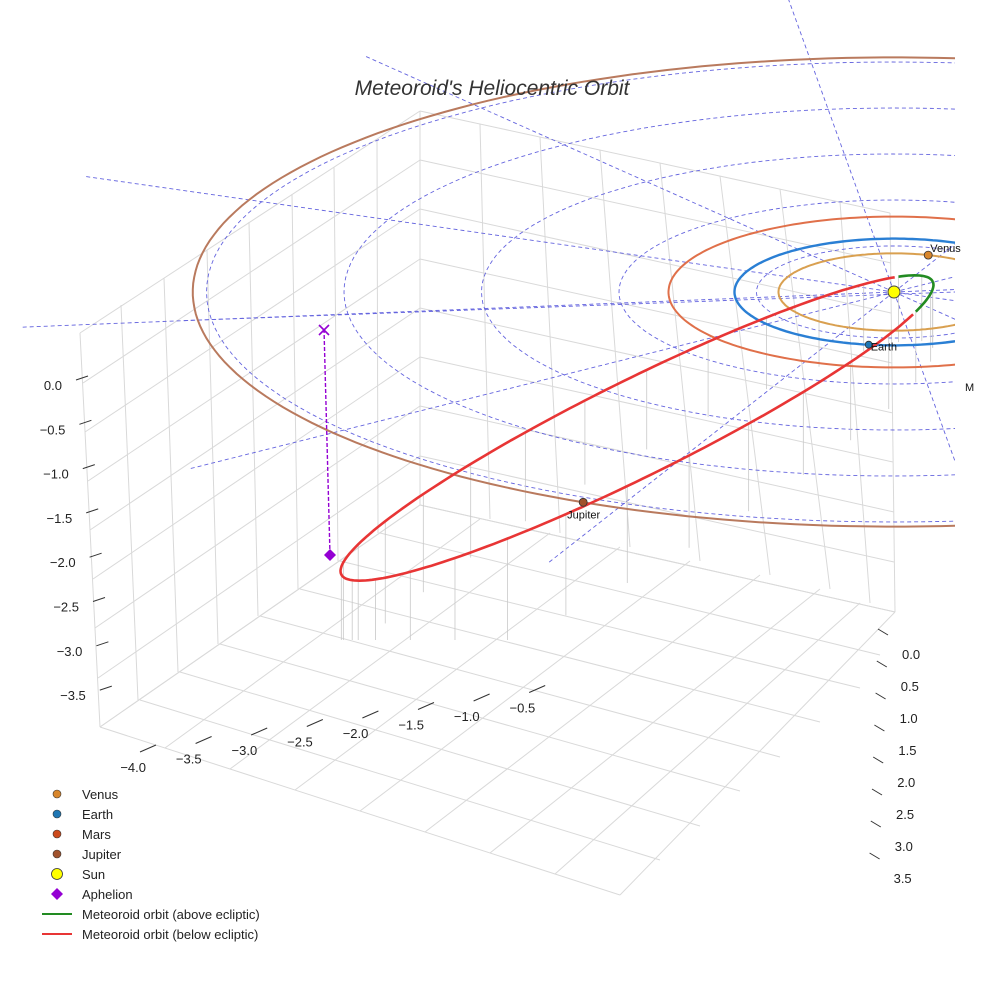  I want to click on legend-label: Meteoroid orbit (below ecliptic), so click(170, 934).